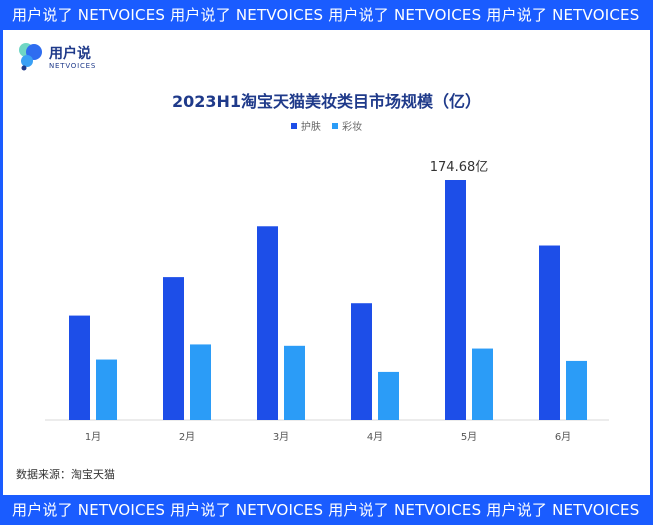 This screenshot has height=525, width=653. I want to click on x-tick-label: 4月, so click(375, 437).